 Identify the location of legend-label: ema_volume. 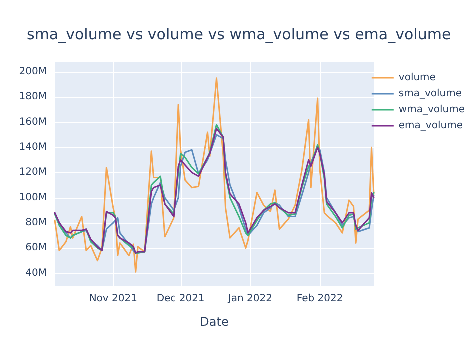
(430, 126).